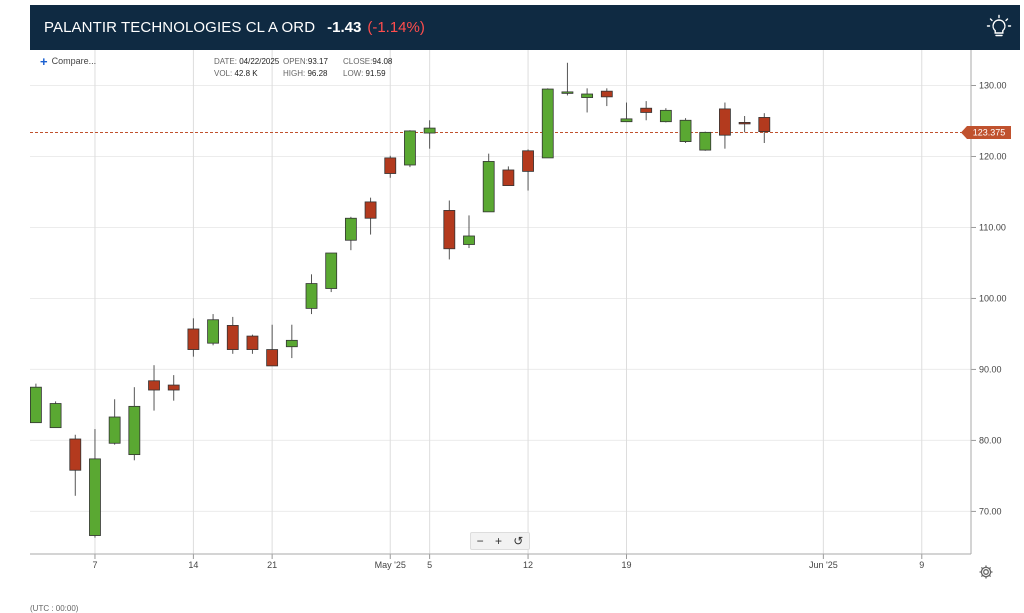  I want to click on plus-icon: +, so click(44, 61).